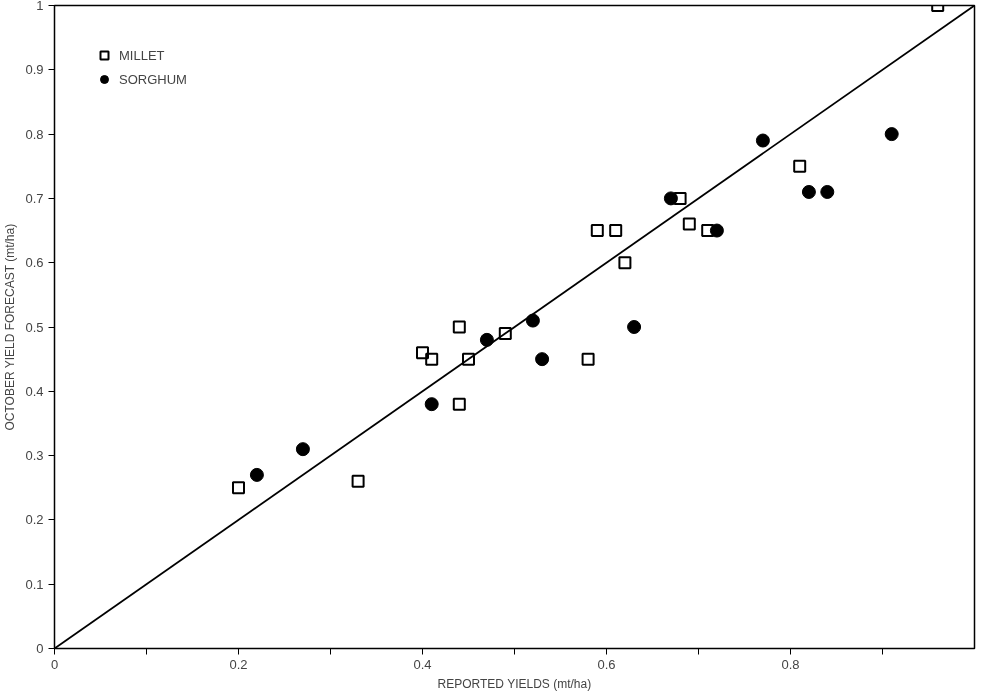 The image size is (1004, 693). I want to click on x-tick-label: 0.2, so click(238, 664).